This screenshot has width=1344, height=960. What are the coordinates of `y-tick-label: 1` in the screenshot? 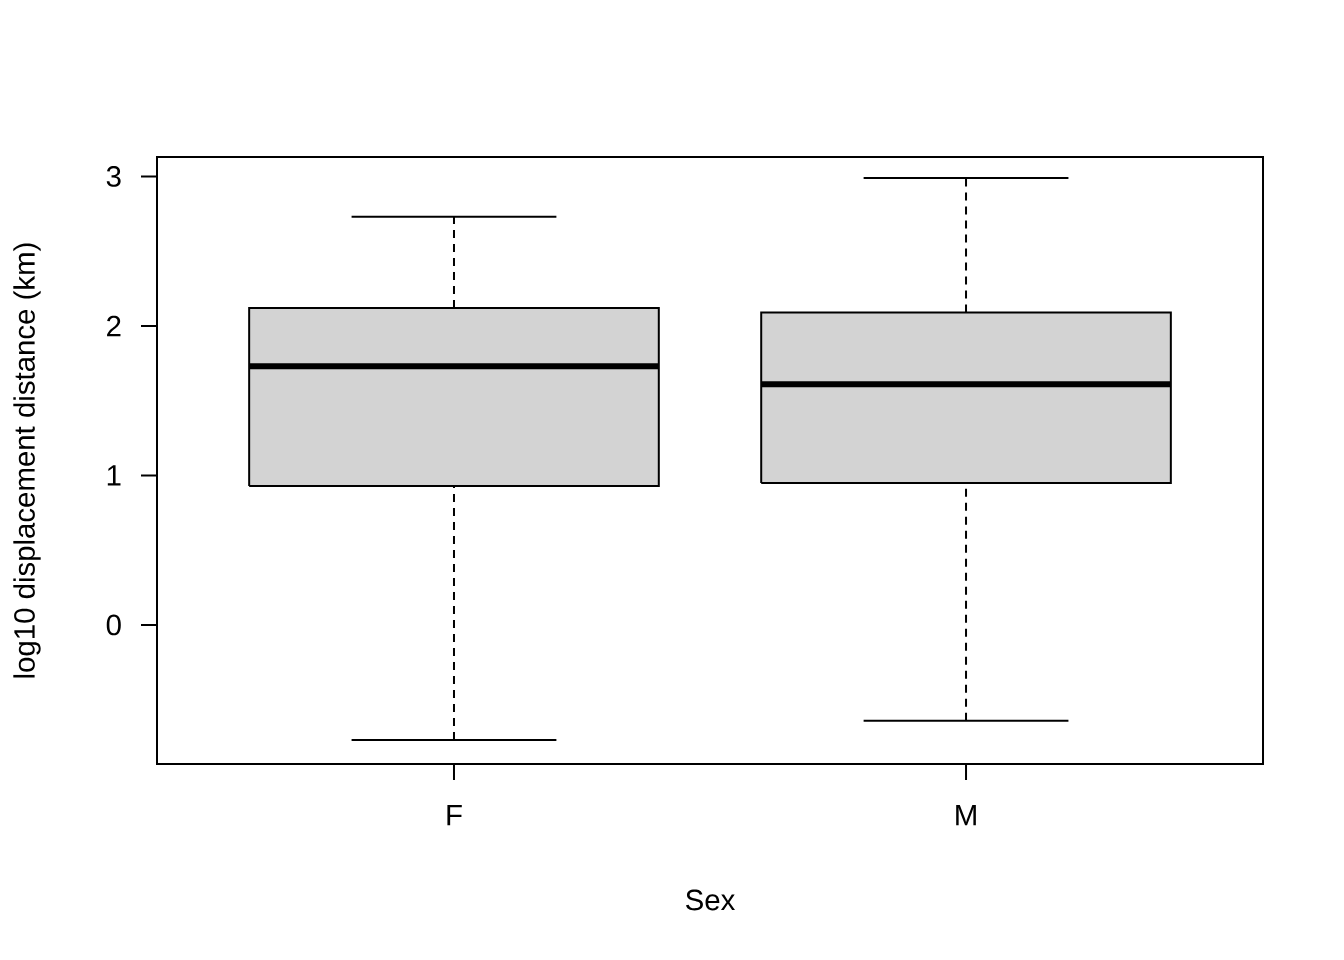 It's located at (114, 475).